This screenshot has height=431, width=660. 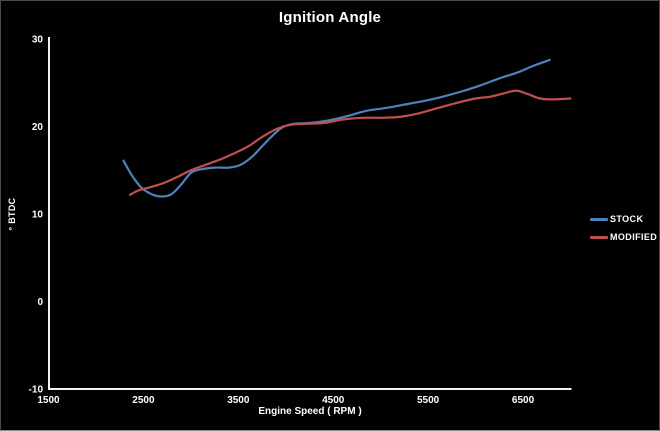 I want to click on legend-item-modified: MODIFIED, so click(x=623, y=237).